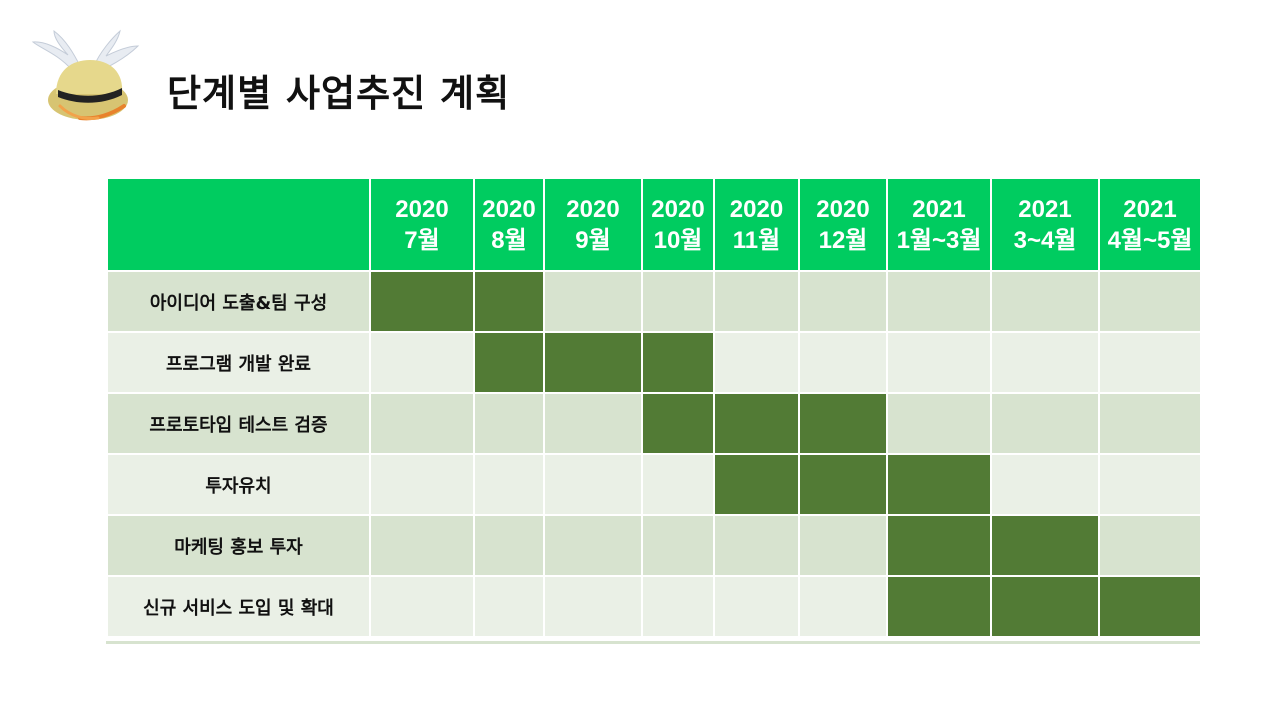 The image size is (1280, 720). What do you see at coordinates (678, 240) in the screenshot?
I see `period-month: 10월` at bounding box center [678, 240].